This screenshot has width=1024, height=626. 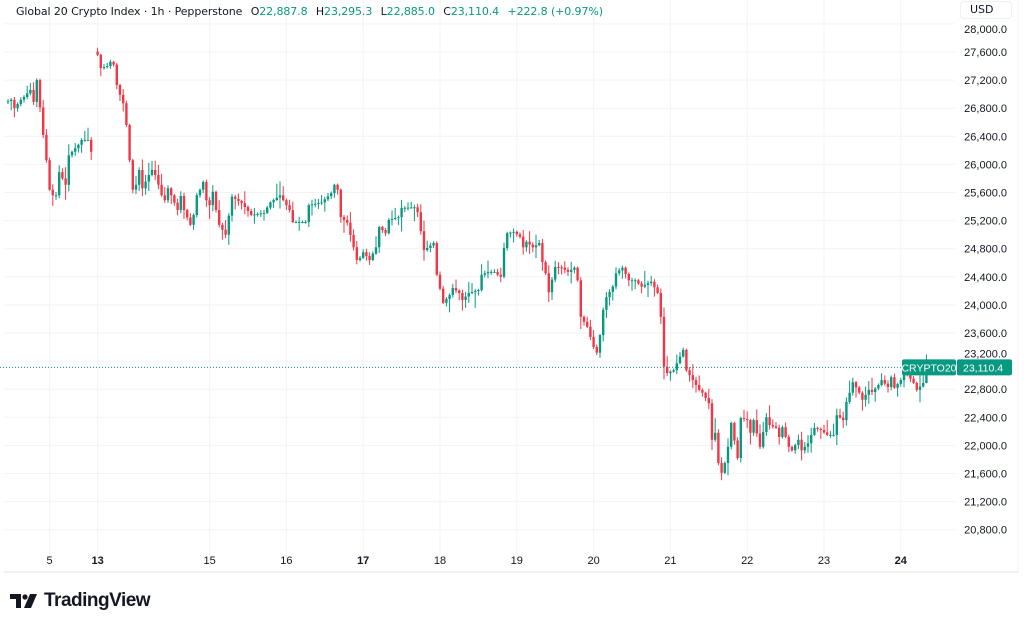 What do you see at coordinates (985, 390) in the screenshot?
I see `y-tick-label: 22,800.0` at bounding box center [985, 390].